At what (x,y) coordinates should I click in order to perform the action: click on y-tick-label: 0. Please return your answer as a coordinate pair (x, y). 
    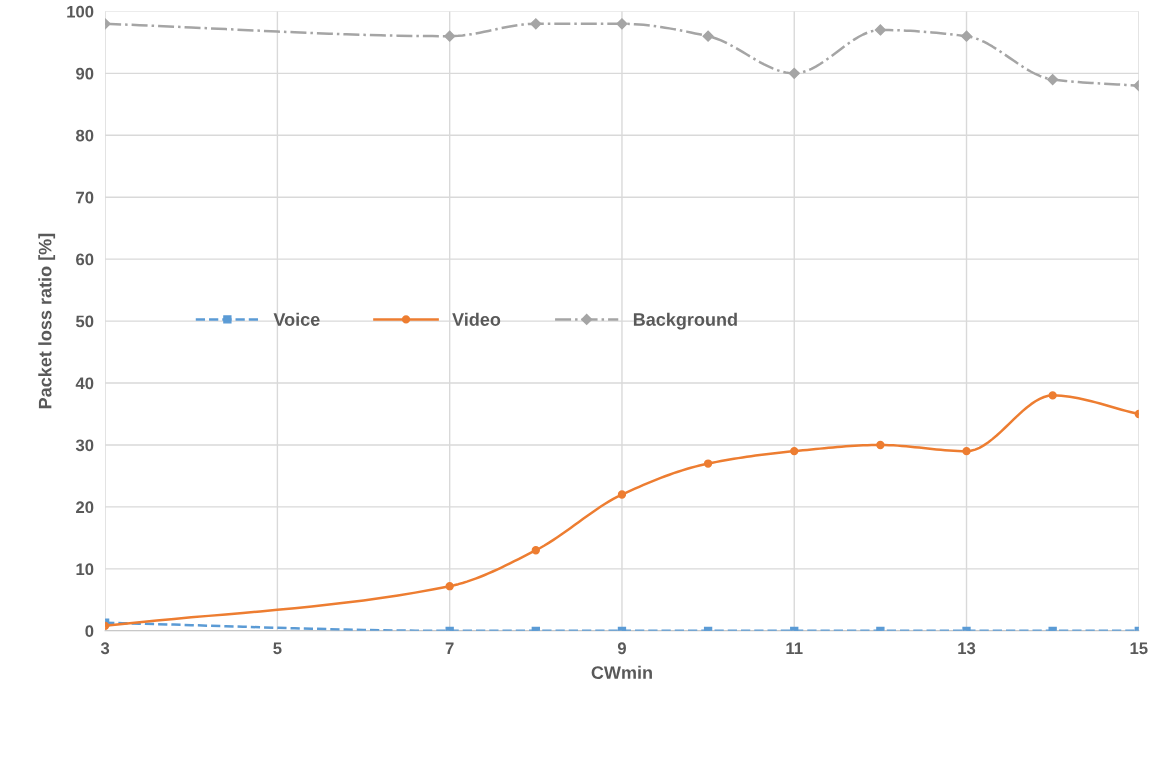
    Looking at the image, I should click on (89, 631).